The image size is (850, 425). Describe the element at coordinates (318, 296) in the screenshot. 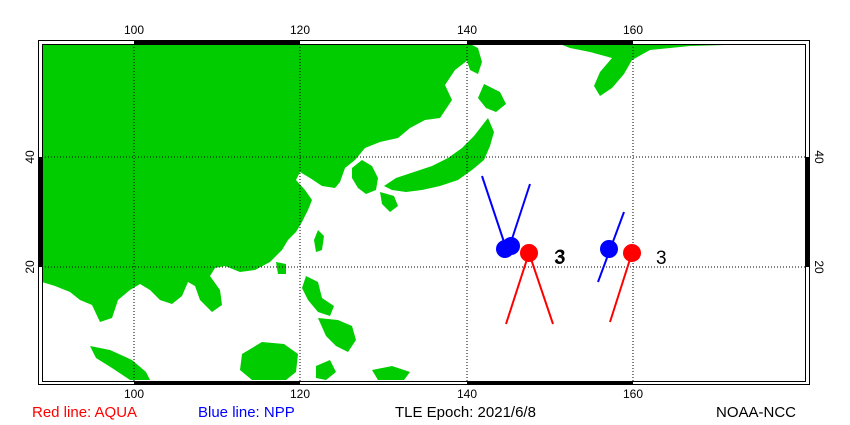

I see `philippines-north` at that location.